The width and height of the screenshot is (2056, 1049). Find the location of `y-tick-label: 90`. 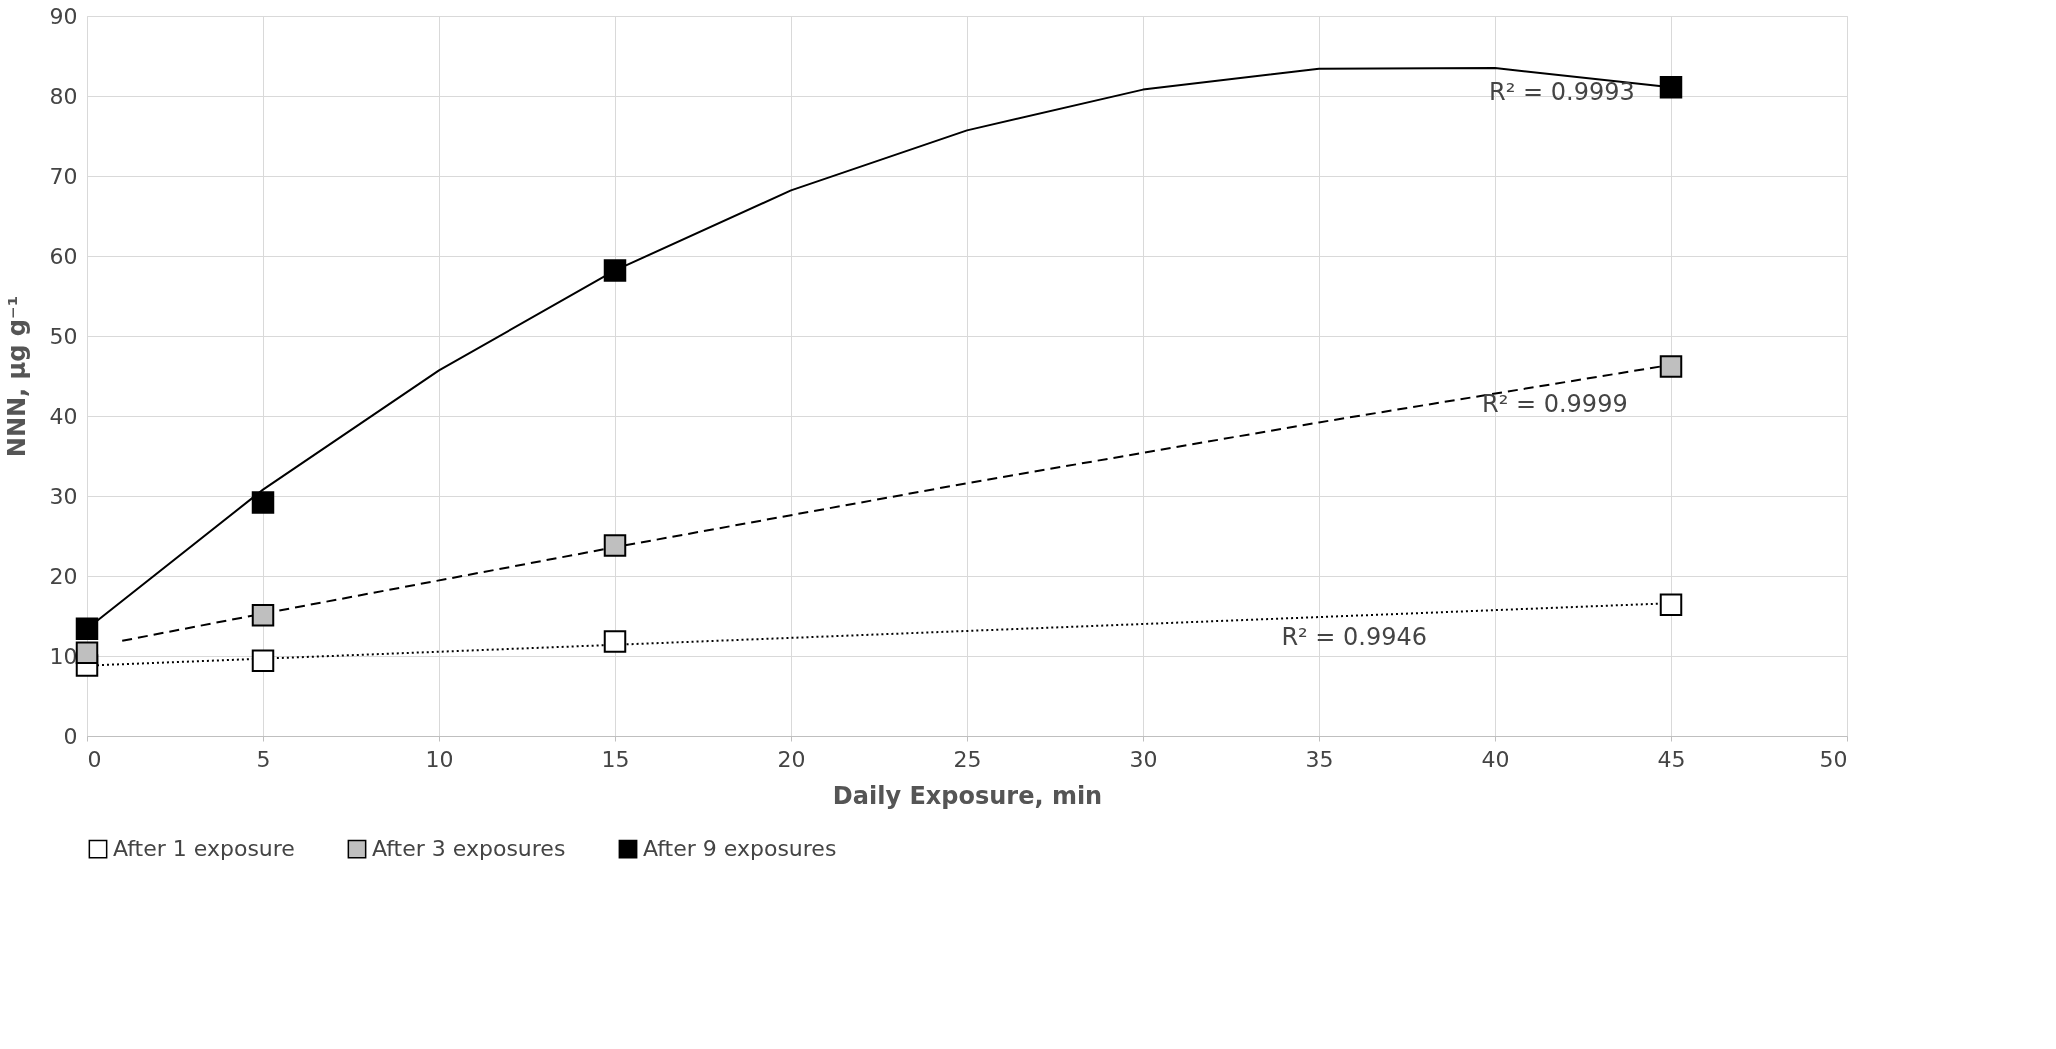

y-tick-label: 90 is located at coordinates (63, 16).